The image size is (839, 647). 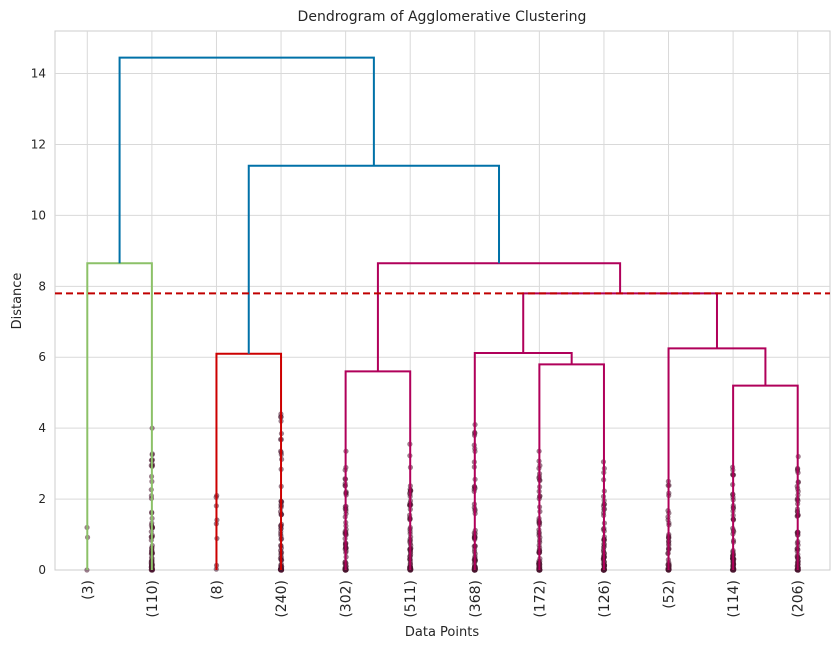 I want to click on x-tick-label: (206), so click(x=799, y=599).